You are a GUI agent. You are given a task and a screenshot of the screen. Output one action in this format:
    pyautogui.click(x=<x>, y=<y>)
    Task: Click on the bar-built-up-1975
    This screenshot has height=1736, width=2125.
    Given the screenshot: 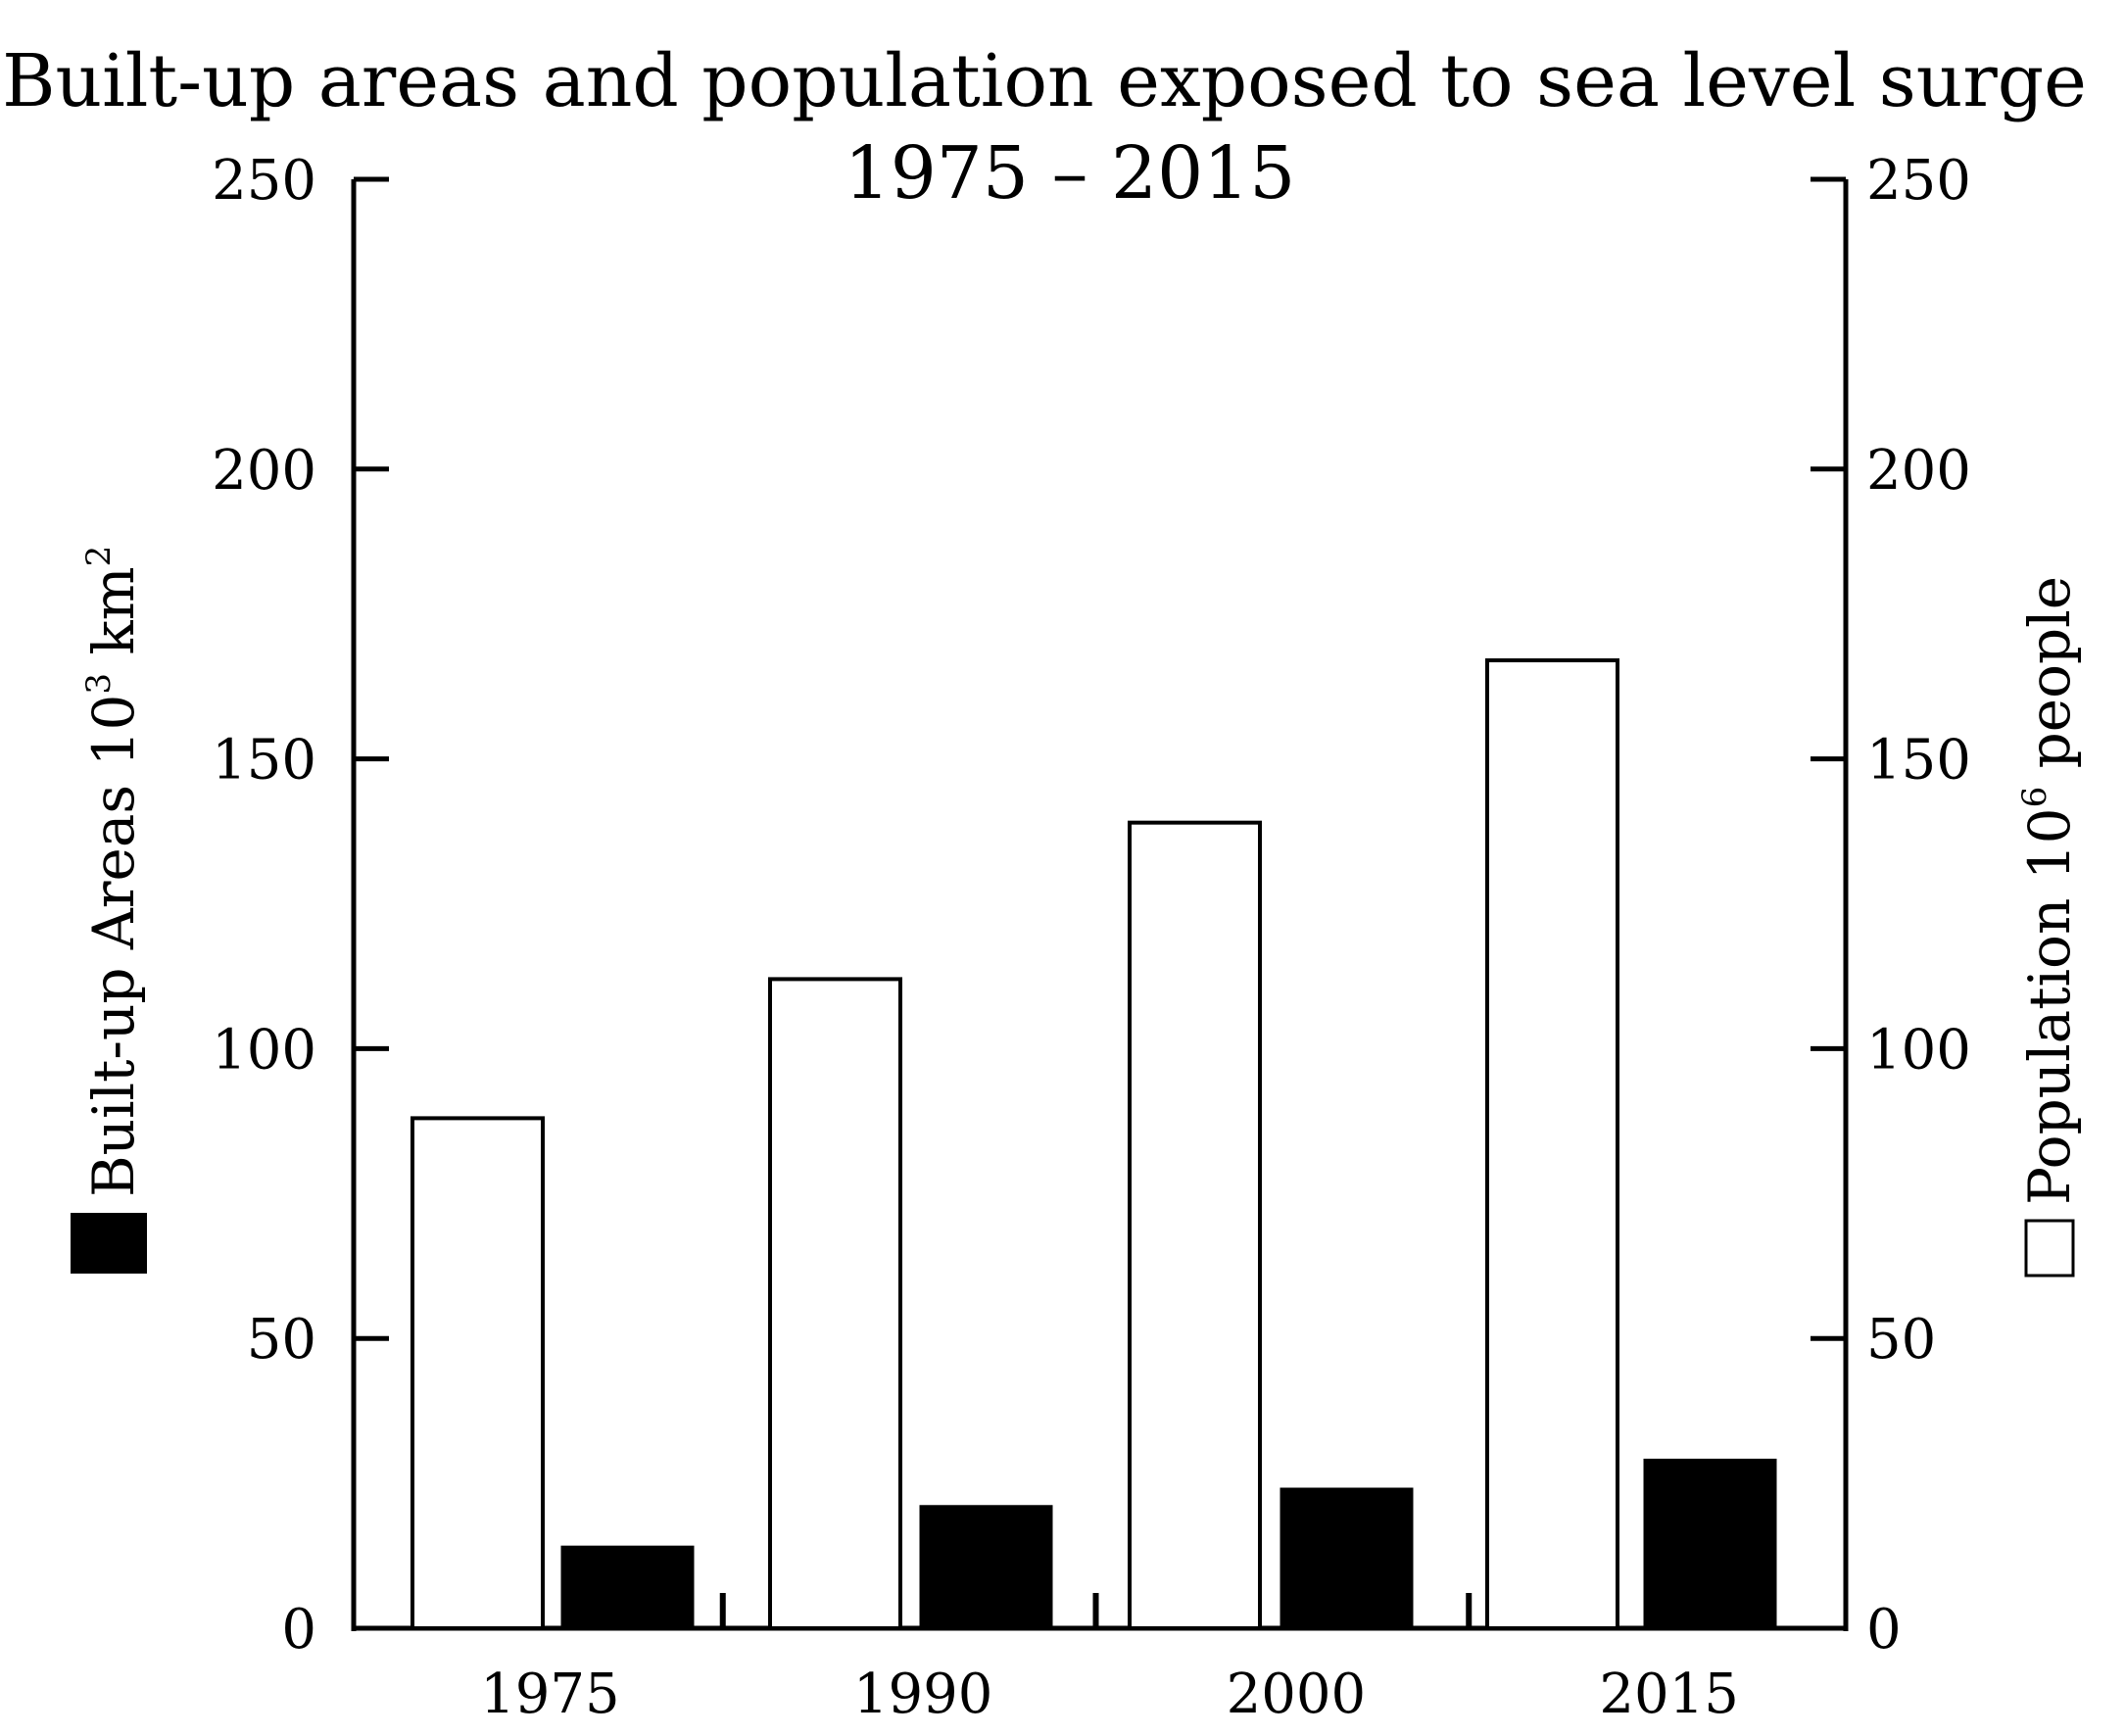 What is the action you would take?
    pyautogui.click(x=627, y=1587)
    